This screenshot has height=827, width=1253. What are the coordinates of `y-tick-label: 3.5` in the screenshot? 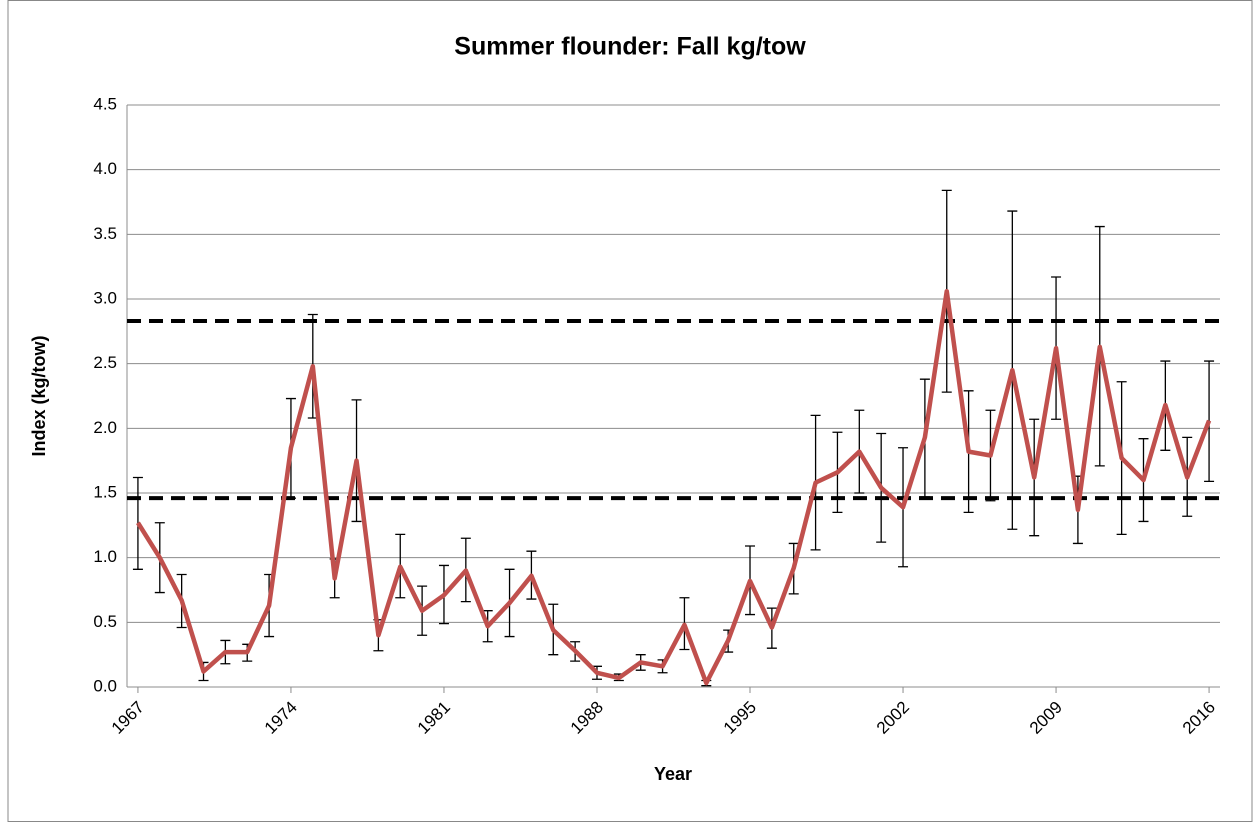 It's located at (105, 233).